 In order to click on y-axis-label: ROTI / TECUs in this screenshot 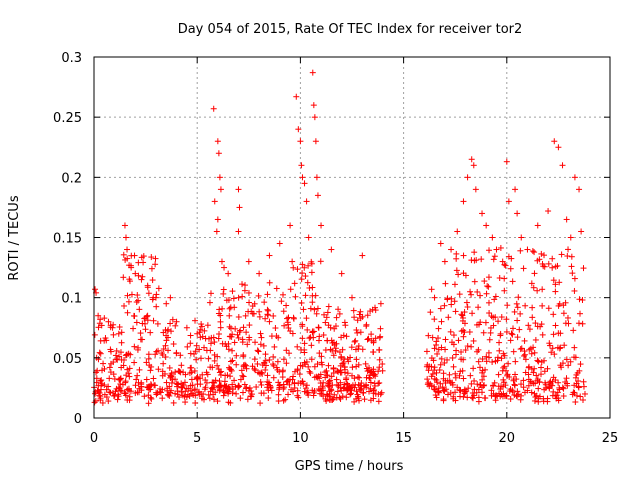, I will do `click(14, 237)`.